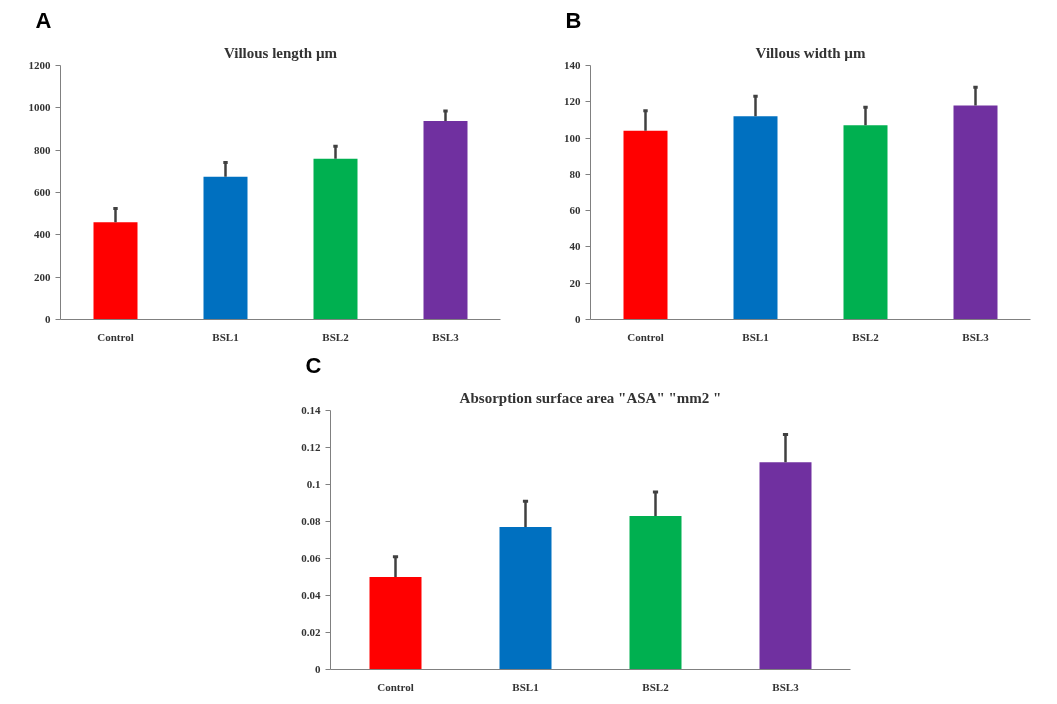 The image size is (1057, 704). What do you see at coordinates (311, 632) in the screenshot?
I see `y-tick-label: 0.02` at bounding box center [311, 632].